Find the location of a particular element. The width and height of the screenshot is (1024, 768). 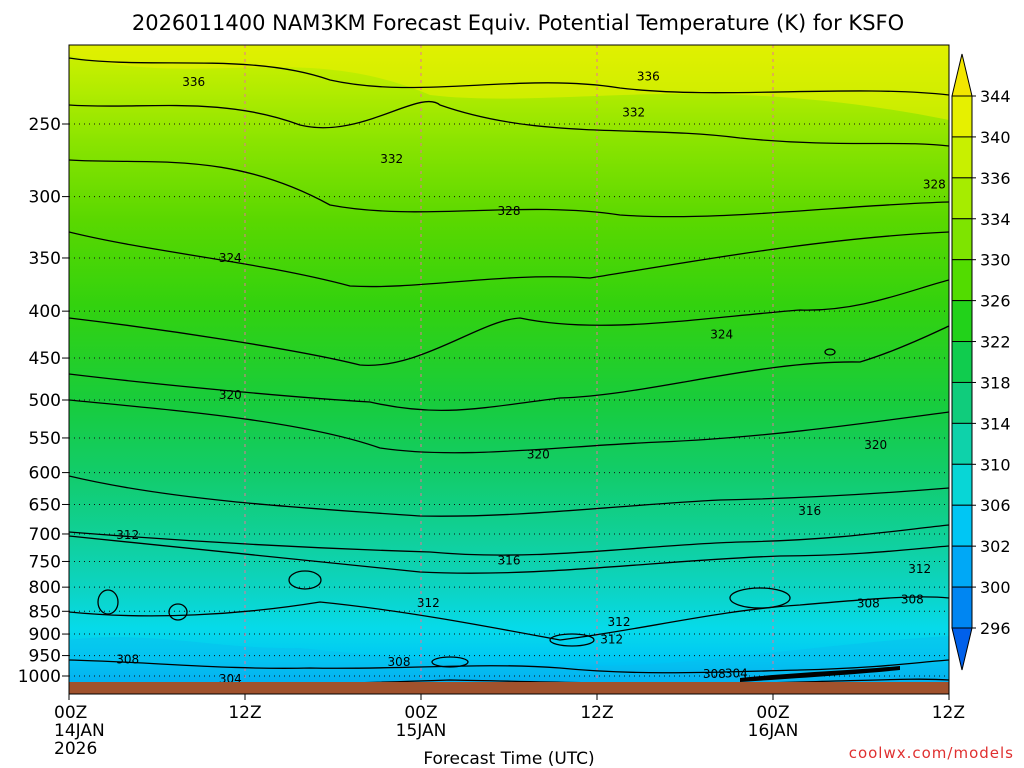

terrain-surface is located at coordinates (509, 688).